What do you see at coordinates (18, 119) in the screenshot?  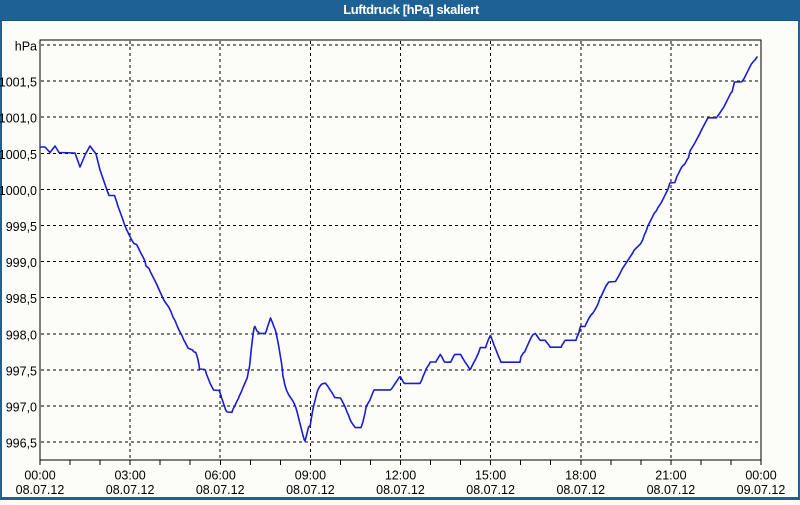 I see `svg-text: 1001,0` at bounding box center [18, 119].